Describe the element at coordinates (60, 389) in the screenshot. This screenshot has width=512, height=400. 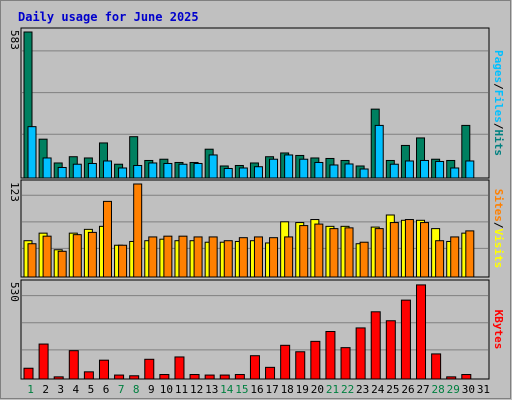
I see `x-tick-label: 3` at that location.